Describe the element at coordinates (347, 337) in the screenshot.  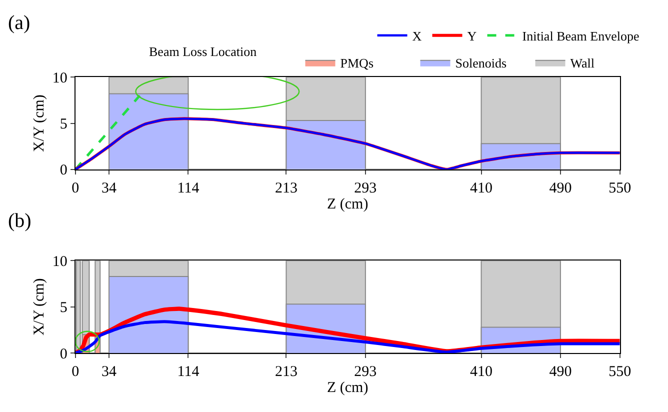
I see `line-series` at that location.